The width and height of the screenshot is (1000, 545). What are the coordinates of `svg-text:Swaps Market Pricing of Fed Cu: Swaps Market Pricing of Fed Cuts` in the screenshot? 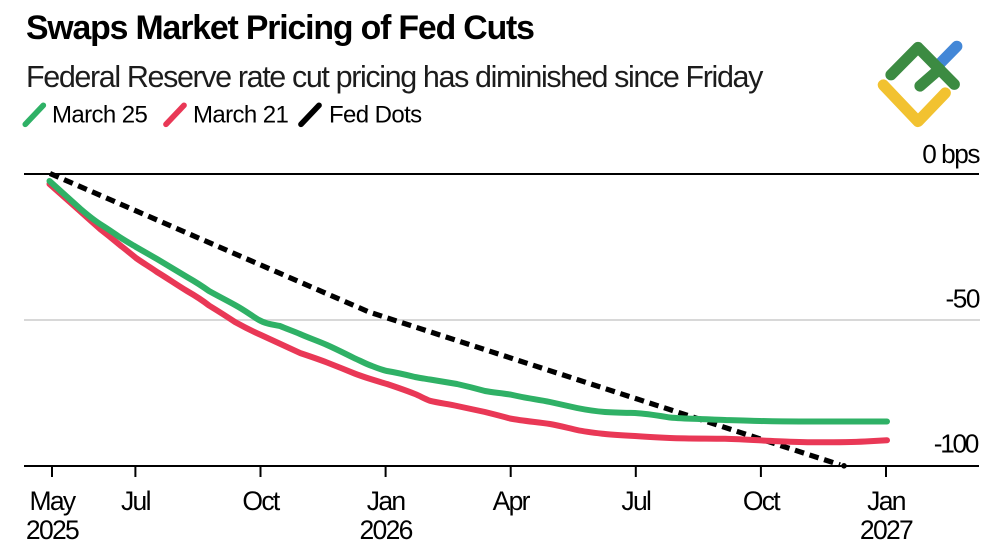 It's located at (280, 28).